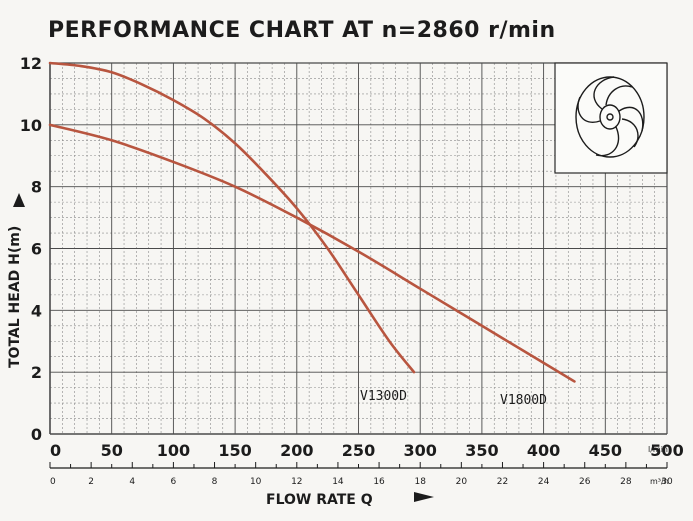  I want to click on y-tick-labels: 0 2 4 6 8 10 12, so click(31, 249).